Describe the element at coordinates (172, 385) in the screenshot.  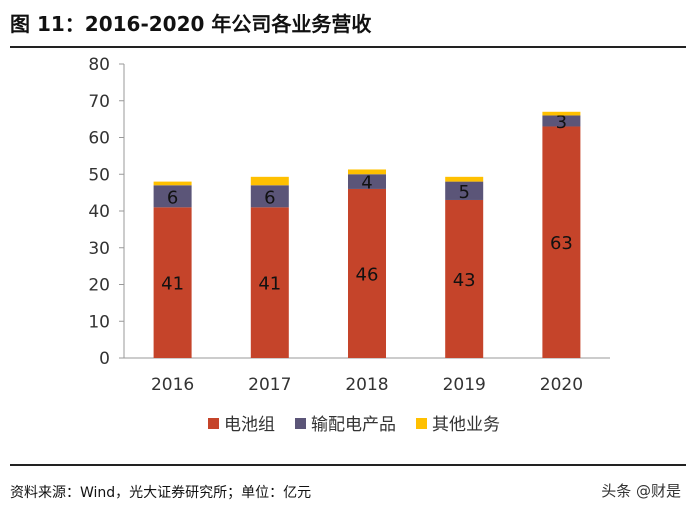
I see `x-tick-label: 2016` at that location.